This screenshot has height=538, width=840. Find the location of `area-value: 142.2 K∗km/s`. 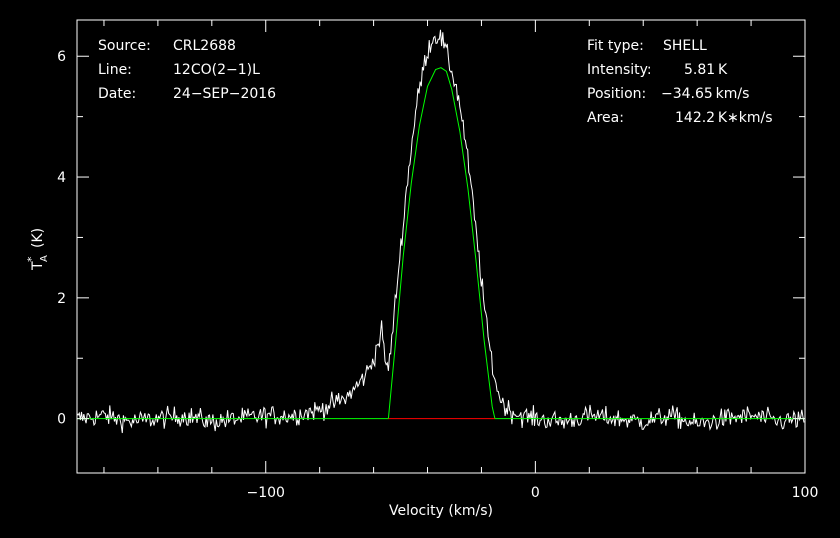

area-value: 142.2 K∗km/s is located at coordinates (724, 118).